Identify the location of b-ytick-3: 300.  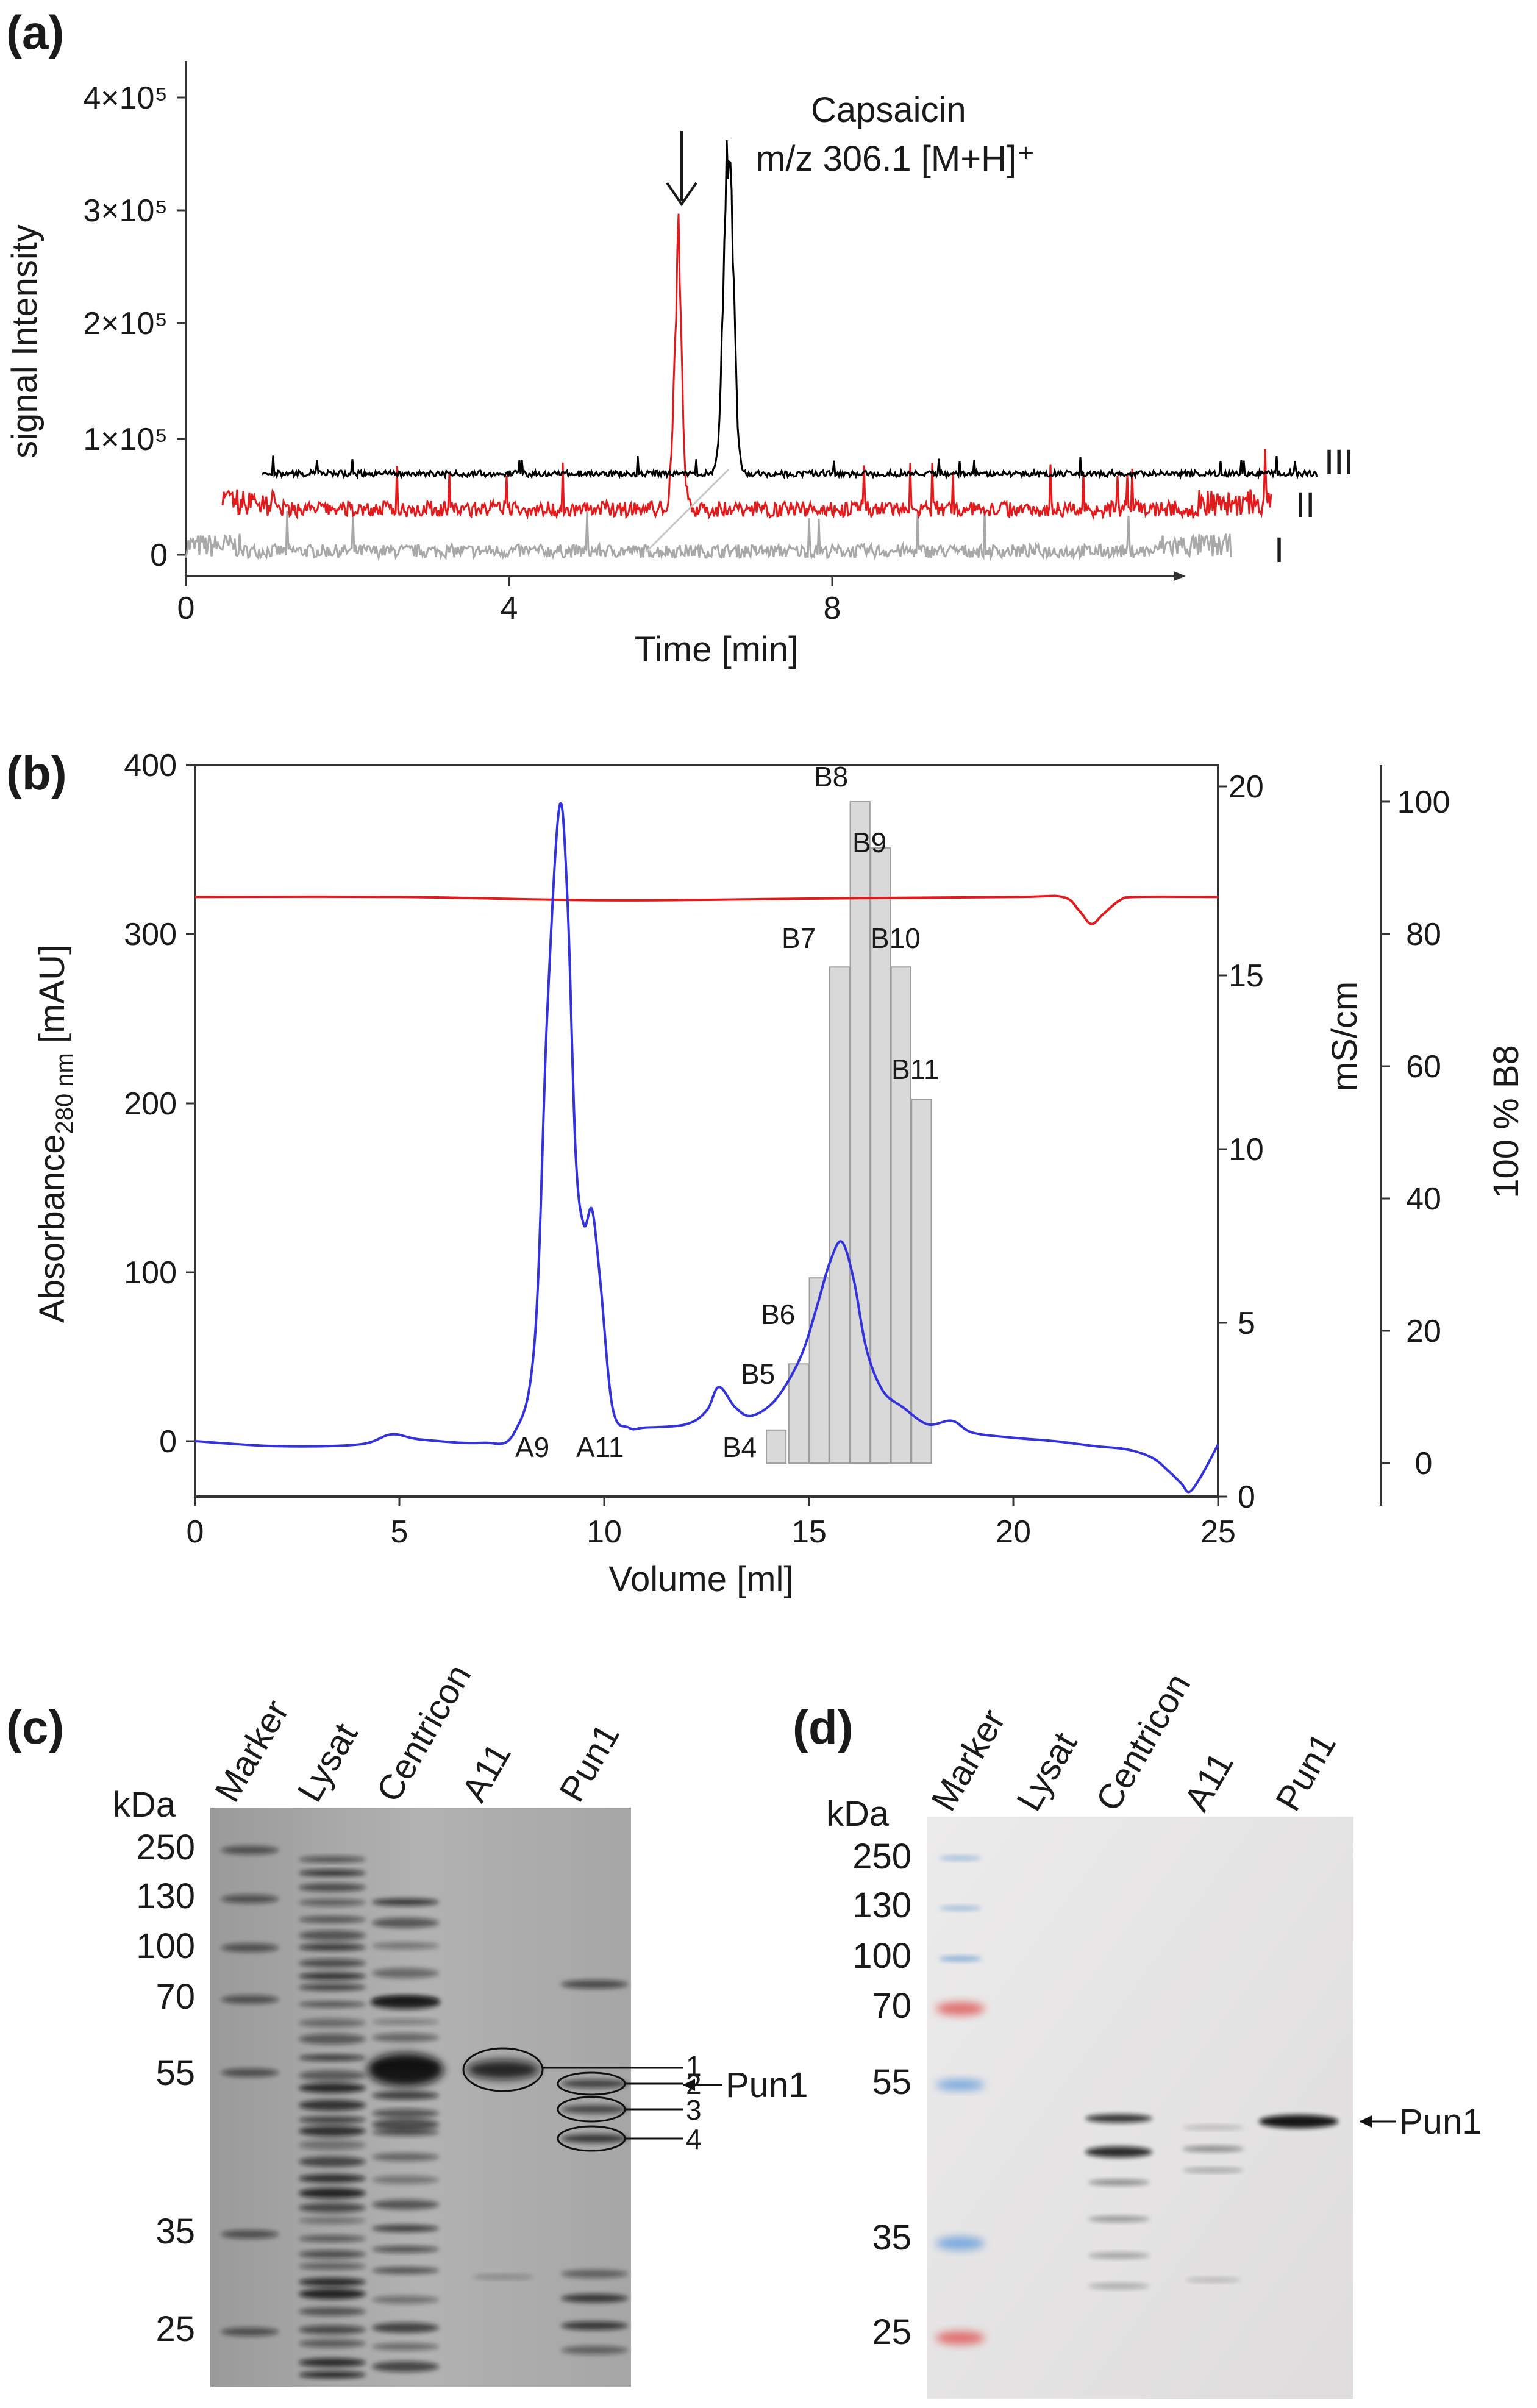
(150, 934).